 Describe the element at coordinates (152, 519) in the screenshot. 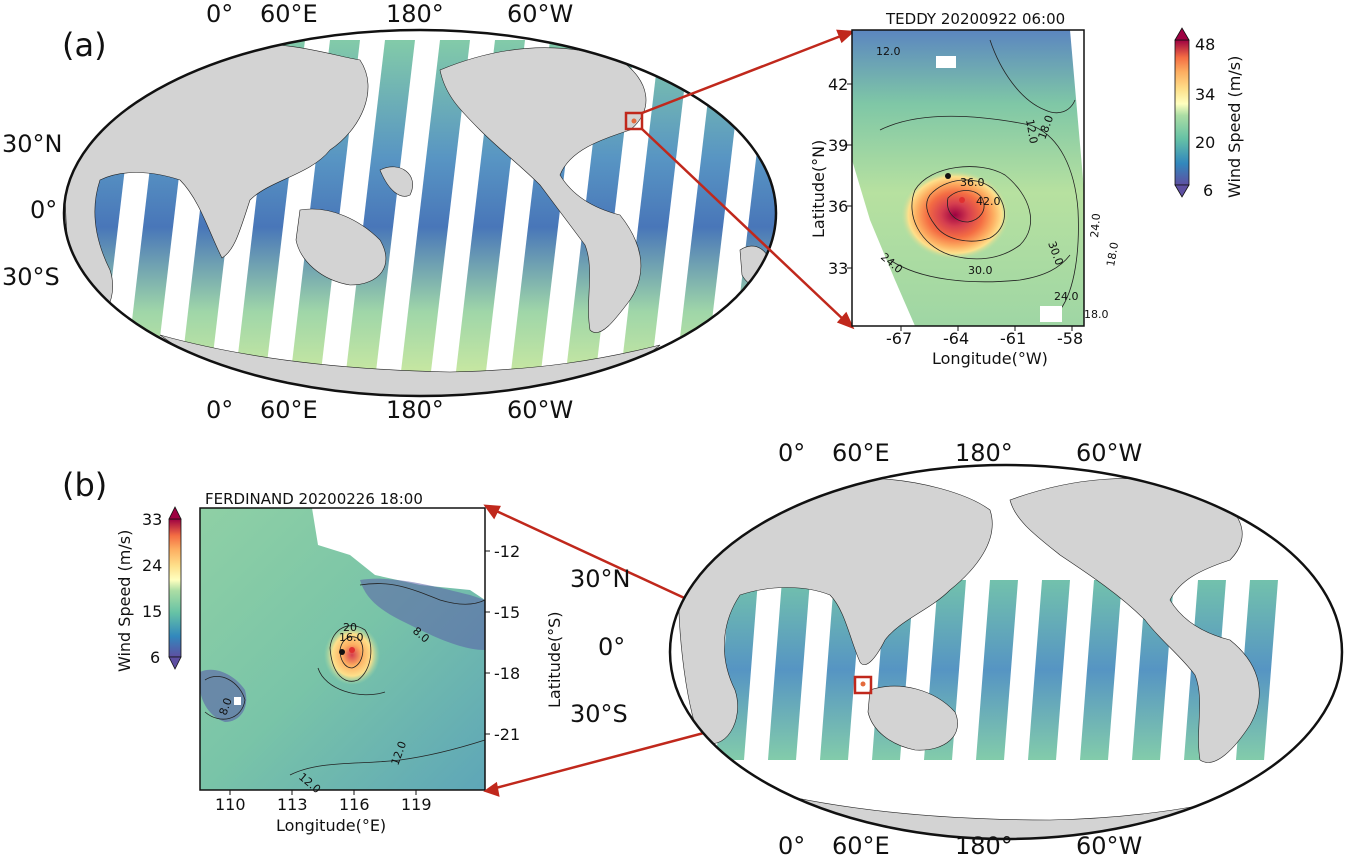

I see `ferd-cbar-tick-0: 33` at that location.